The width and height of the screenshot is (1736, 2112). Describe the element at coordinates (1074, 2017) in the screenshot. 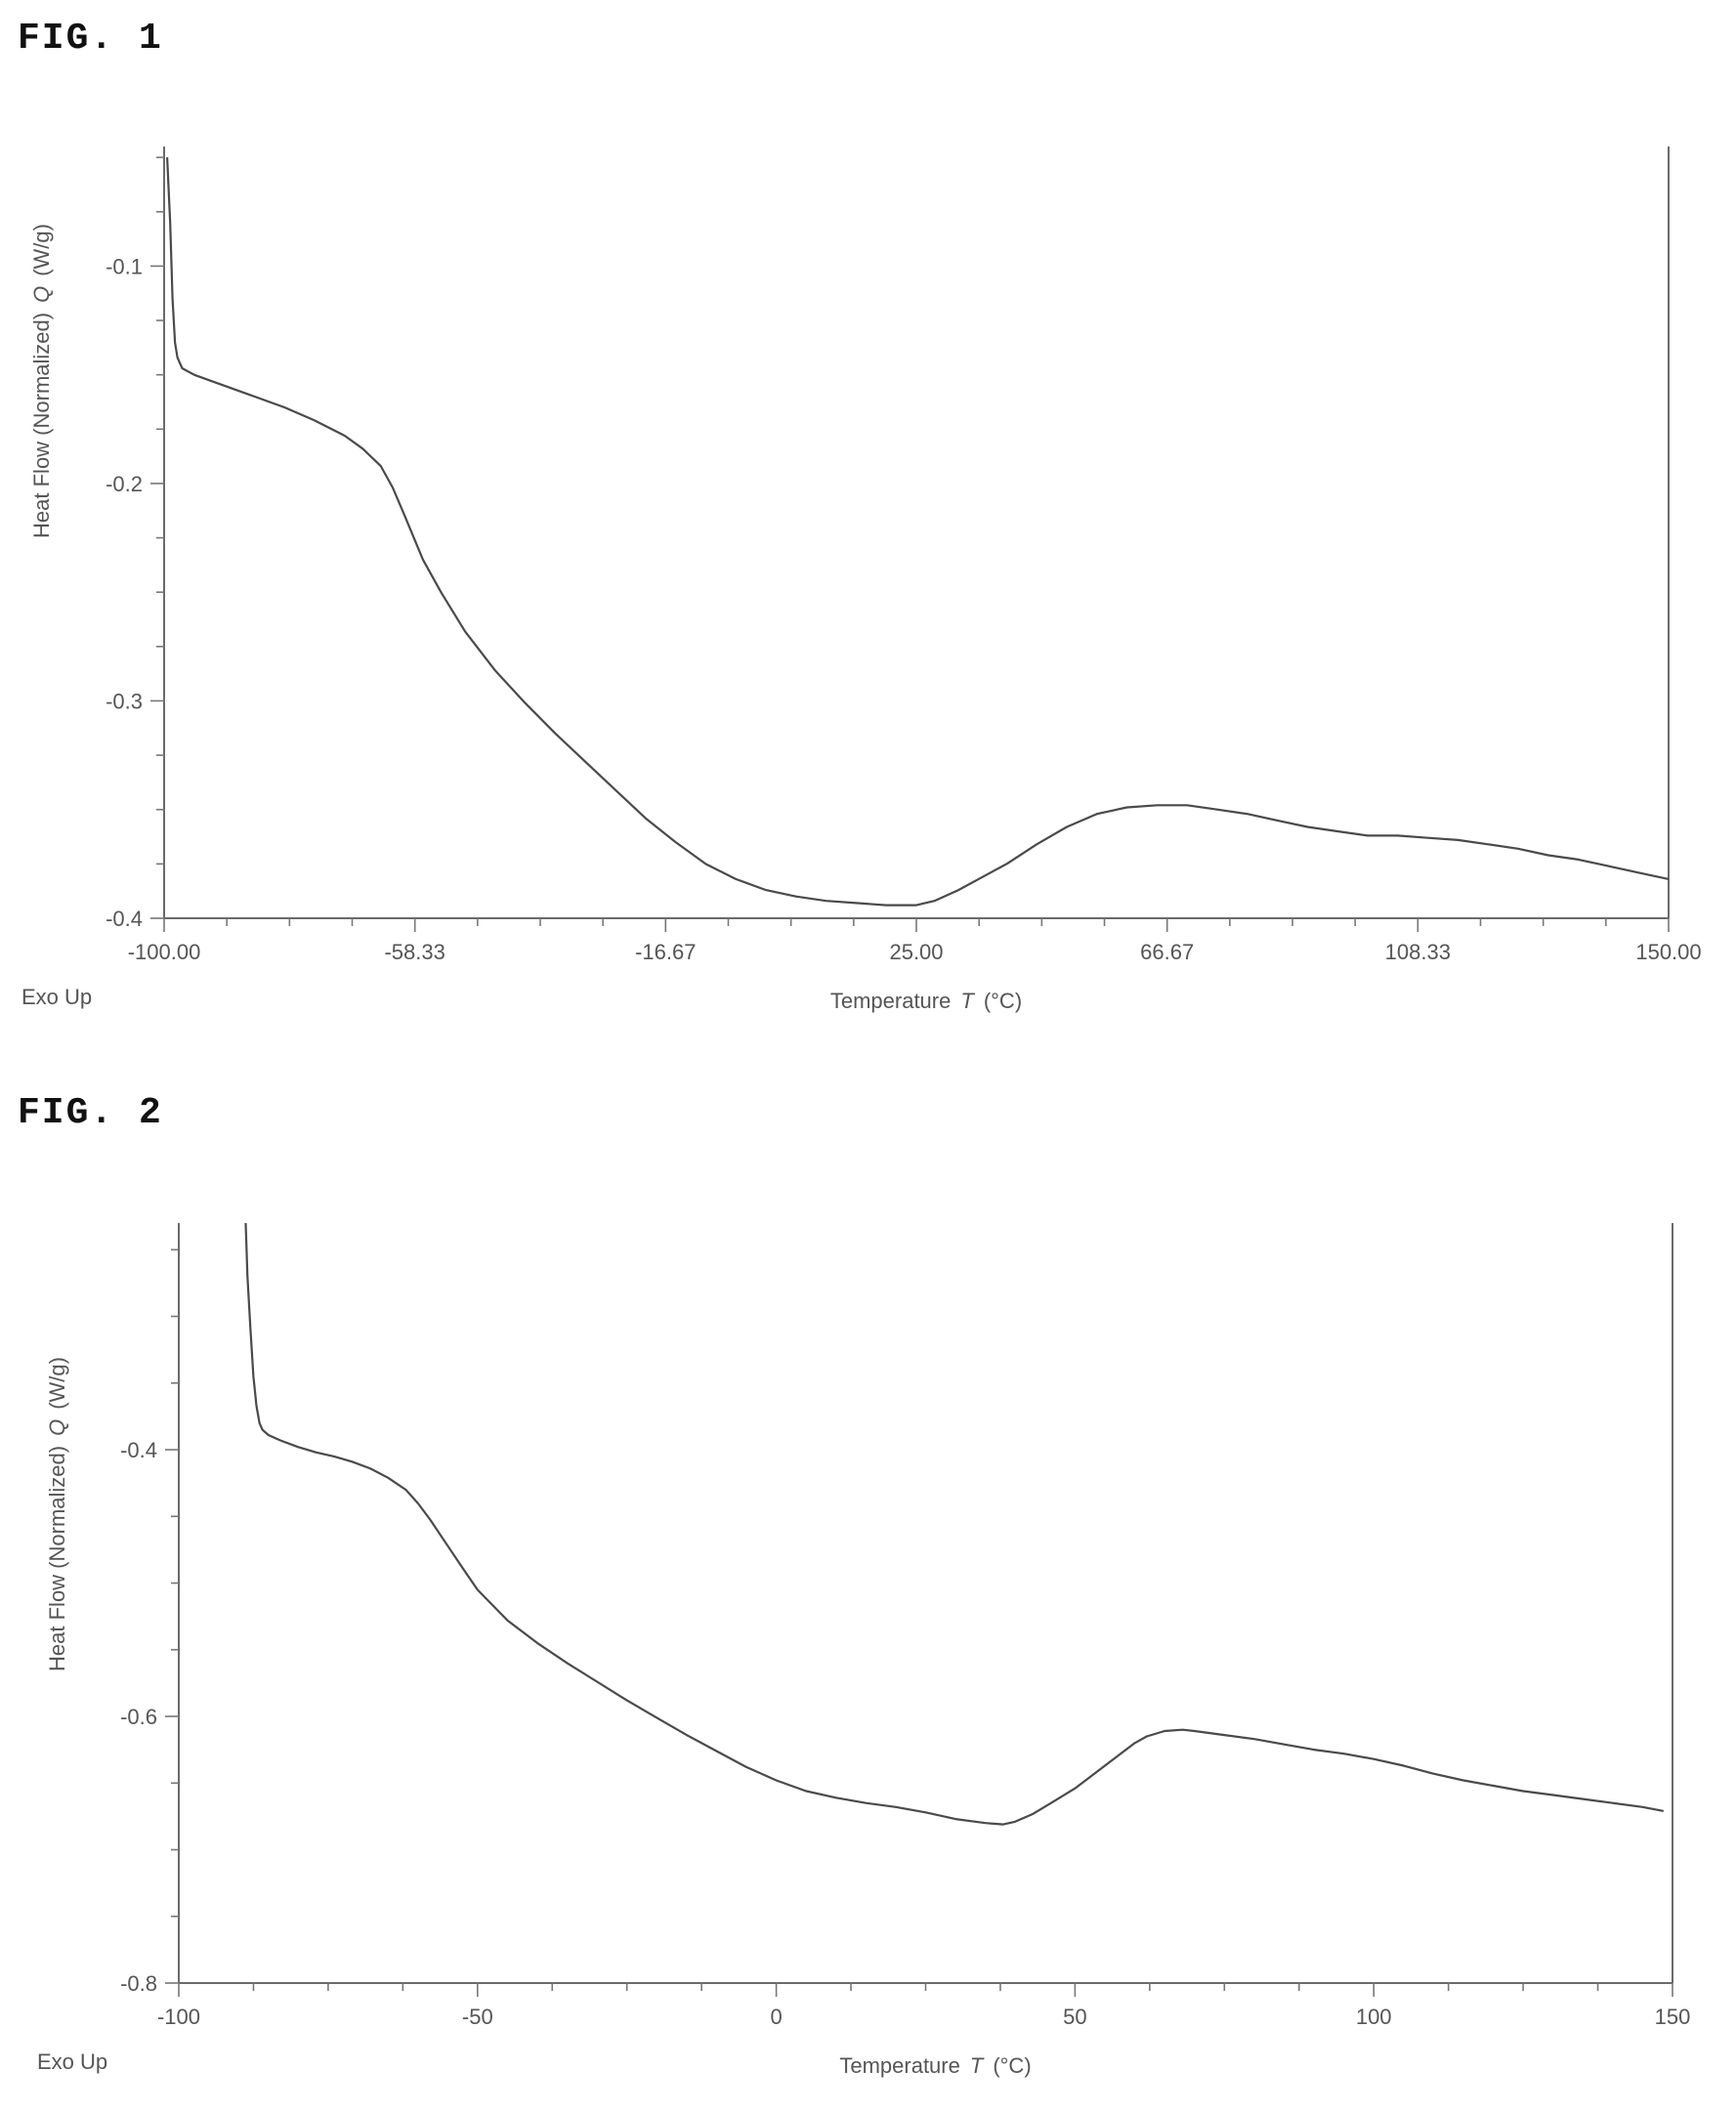

I see `x-tick-label: 50` at that location.